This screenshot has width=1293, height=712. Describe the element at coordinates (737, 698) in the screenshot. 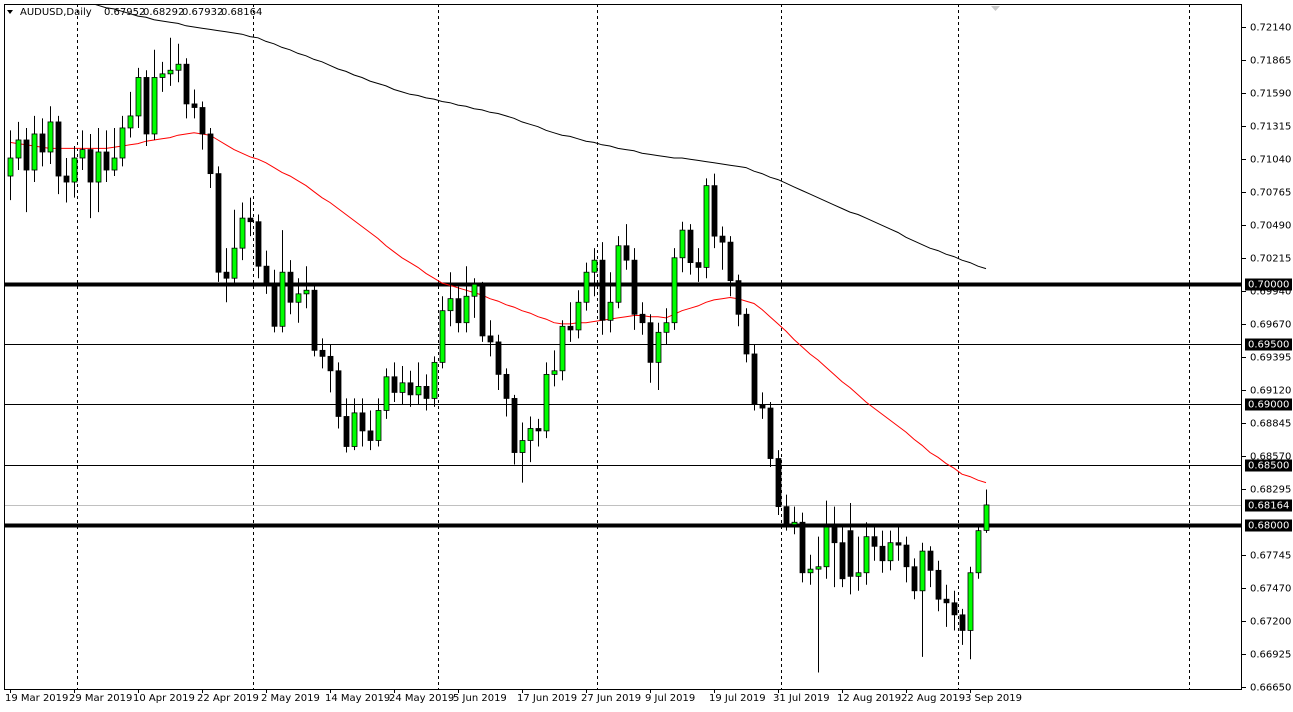

I see `x-tick-label: 19 Jul 2019` at that location.